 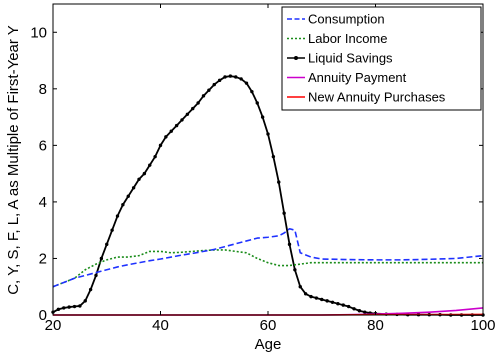 What do you see at coordinates (43, 202) in the screenshot?
I see `y-tick-label: 4` at bounding box center [43, 202].